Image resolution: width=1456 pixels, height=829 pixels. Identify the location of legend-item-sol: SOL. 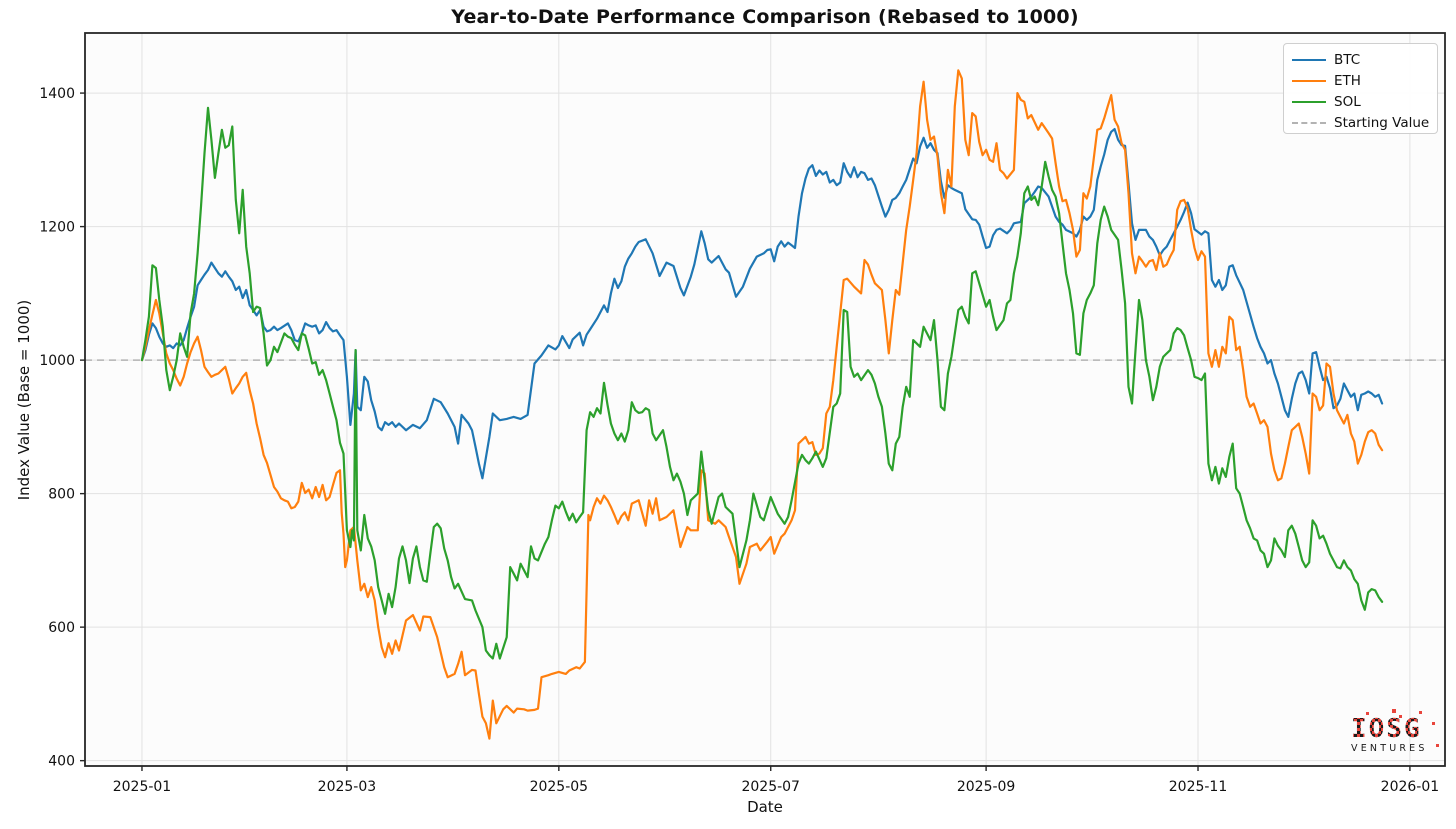
(1364, 101).